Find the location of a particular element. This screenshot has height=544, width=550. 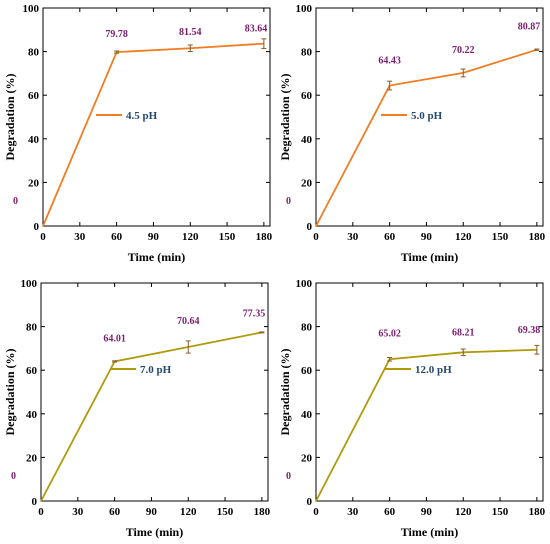

data-label: 80.87 is located at coordinates (529, 27).